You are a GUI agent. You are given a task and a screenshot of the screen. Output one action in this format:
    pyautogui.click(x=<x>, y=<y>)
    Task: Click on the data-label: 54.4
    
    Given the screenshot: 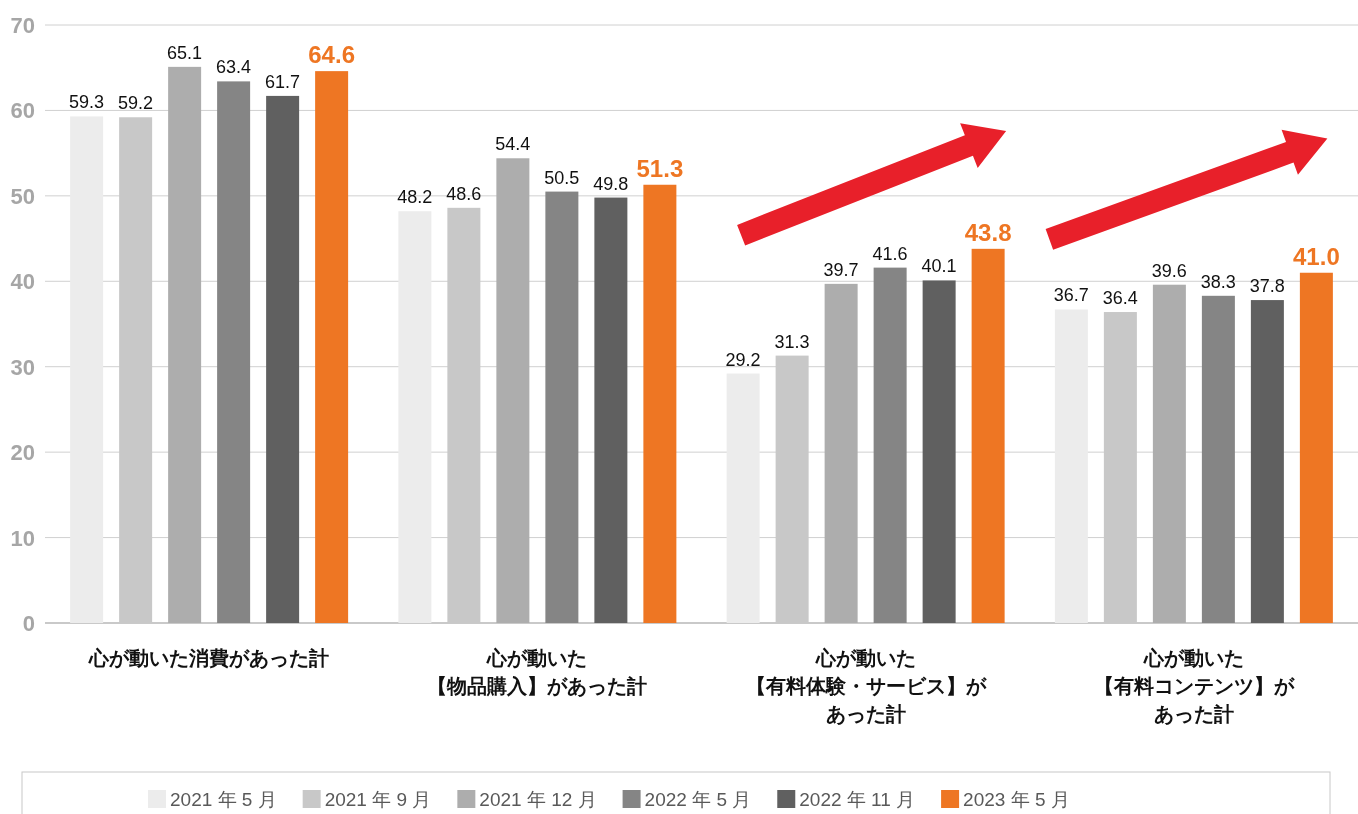 What is the action you would take?
    pyautogui.click(x=513, y=144)
    